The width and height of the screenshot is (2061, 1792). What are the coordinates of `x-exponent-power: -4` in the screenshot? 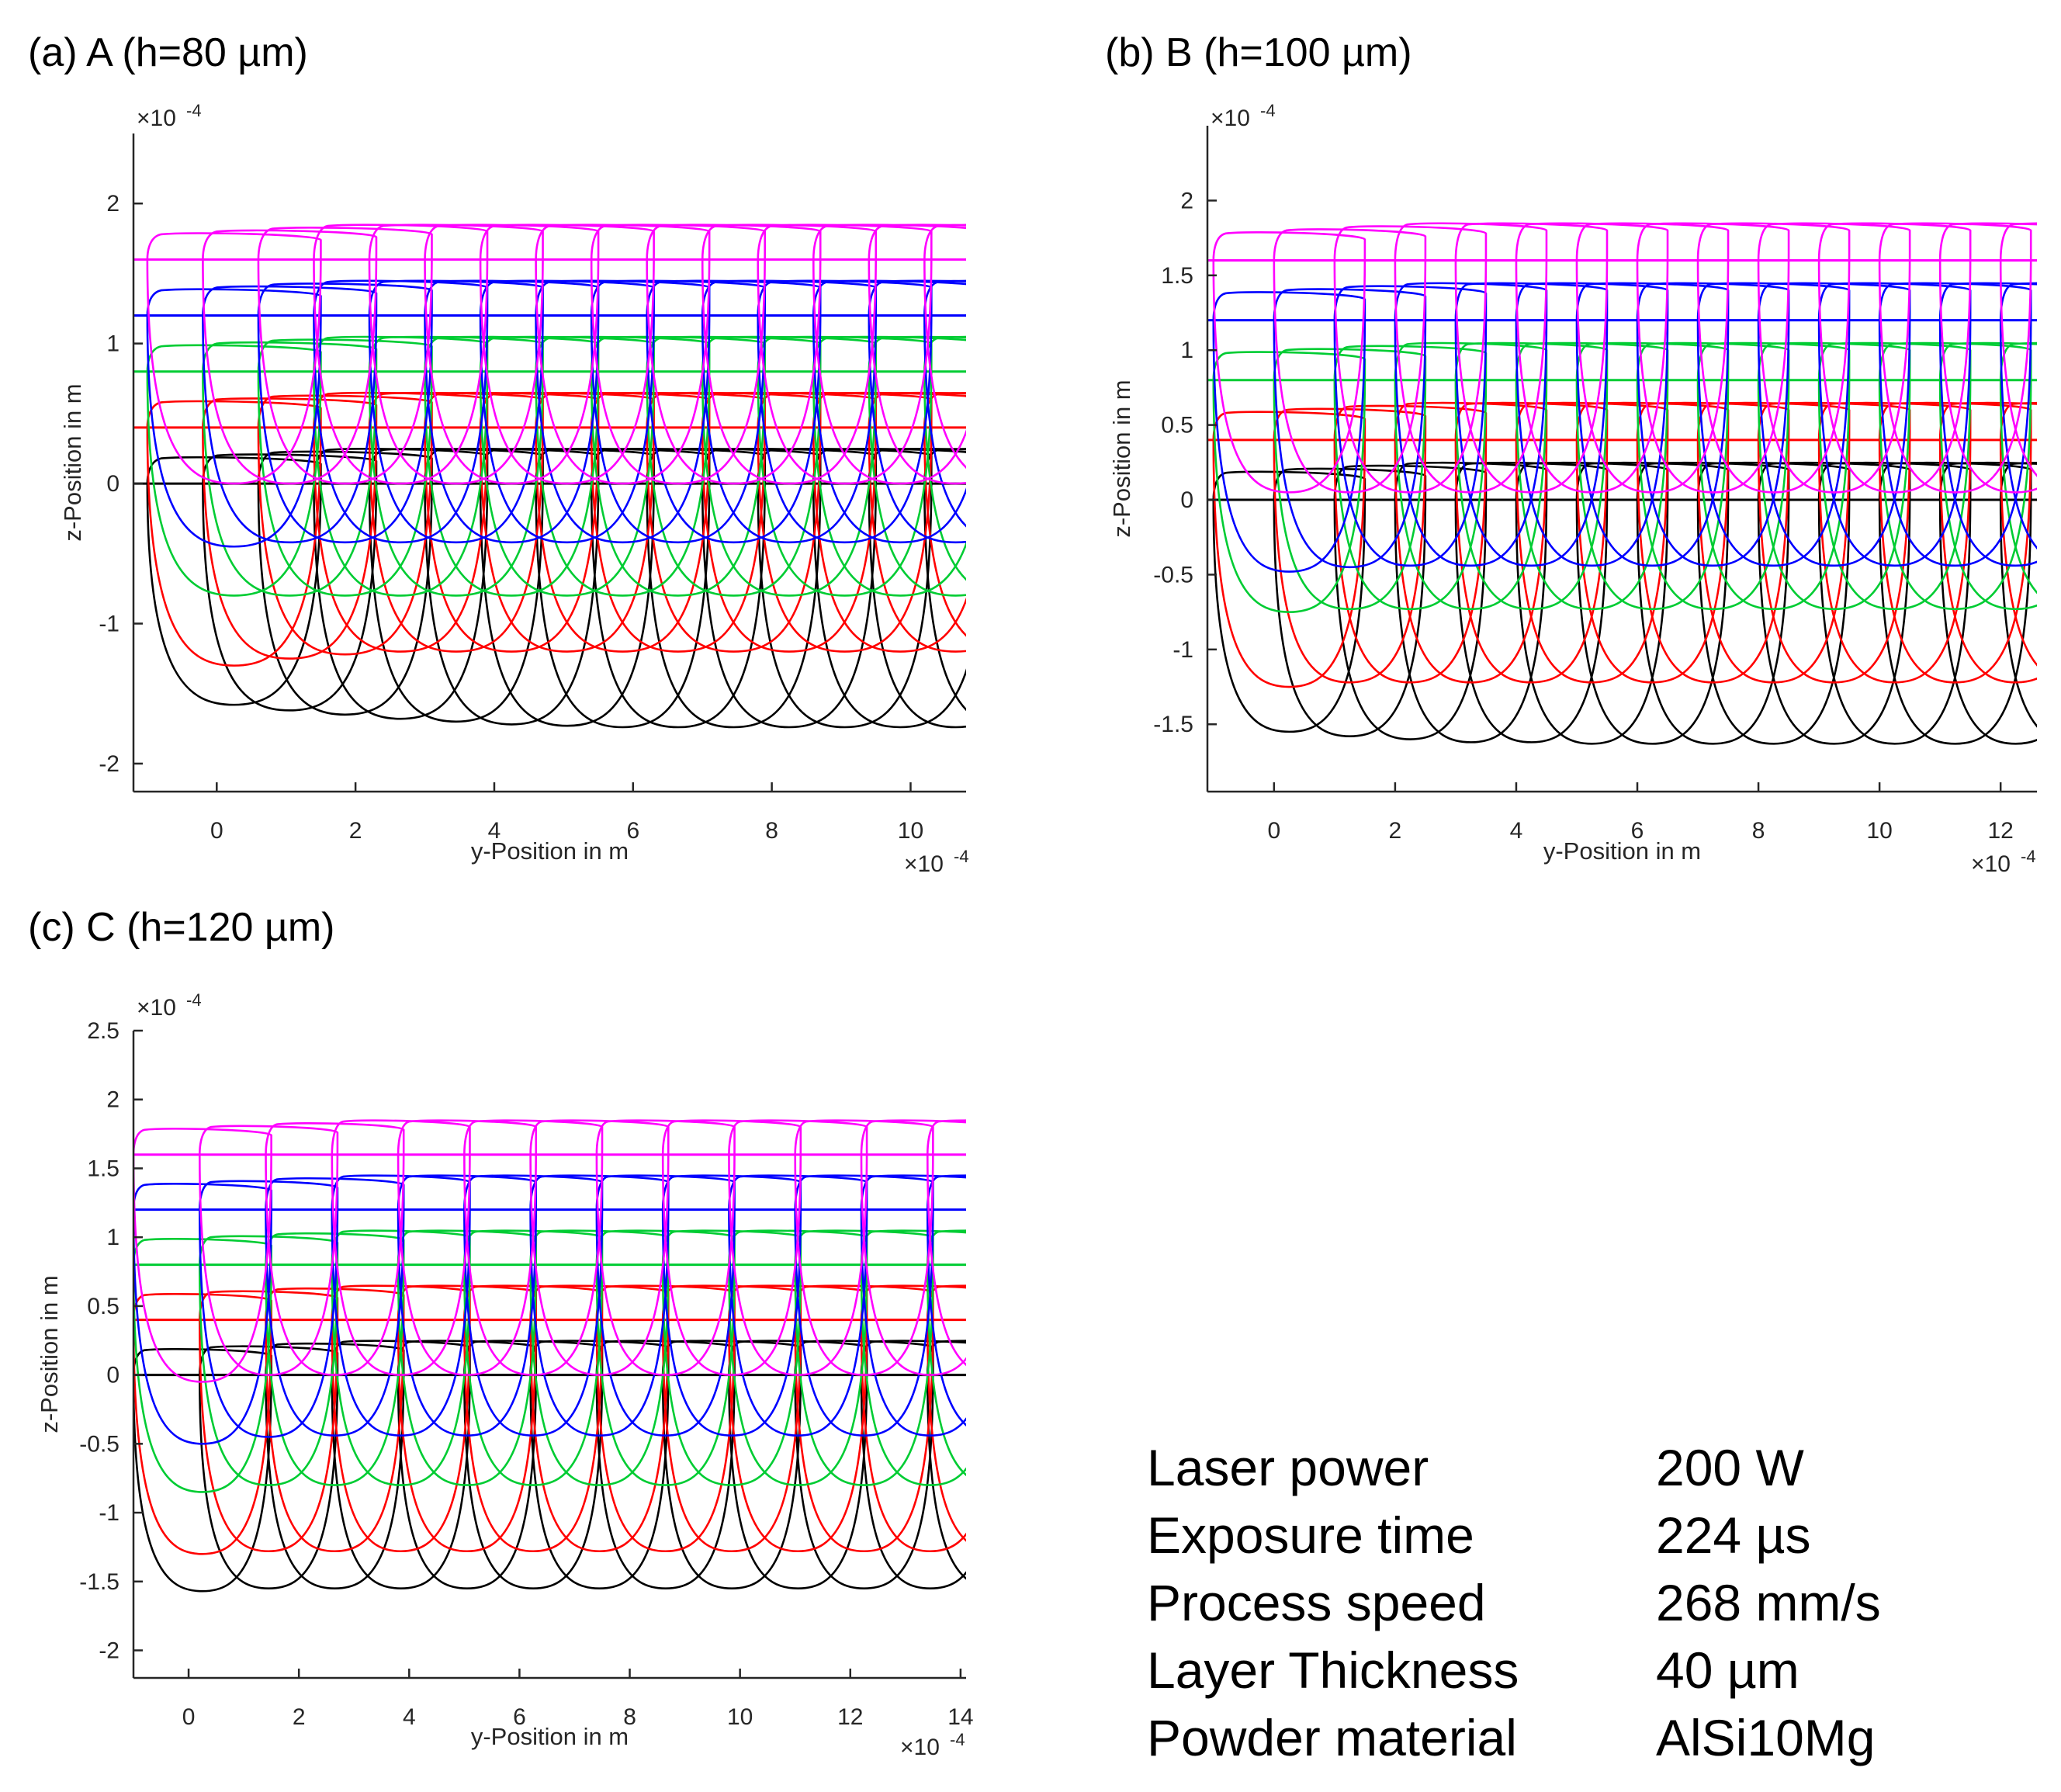 It's located at (962, 856).